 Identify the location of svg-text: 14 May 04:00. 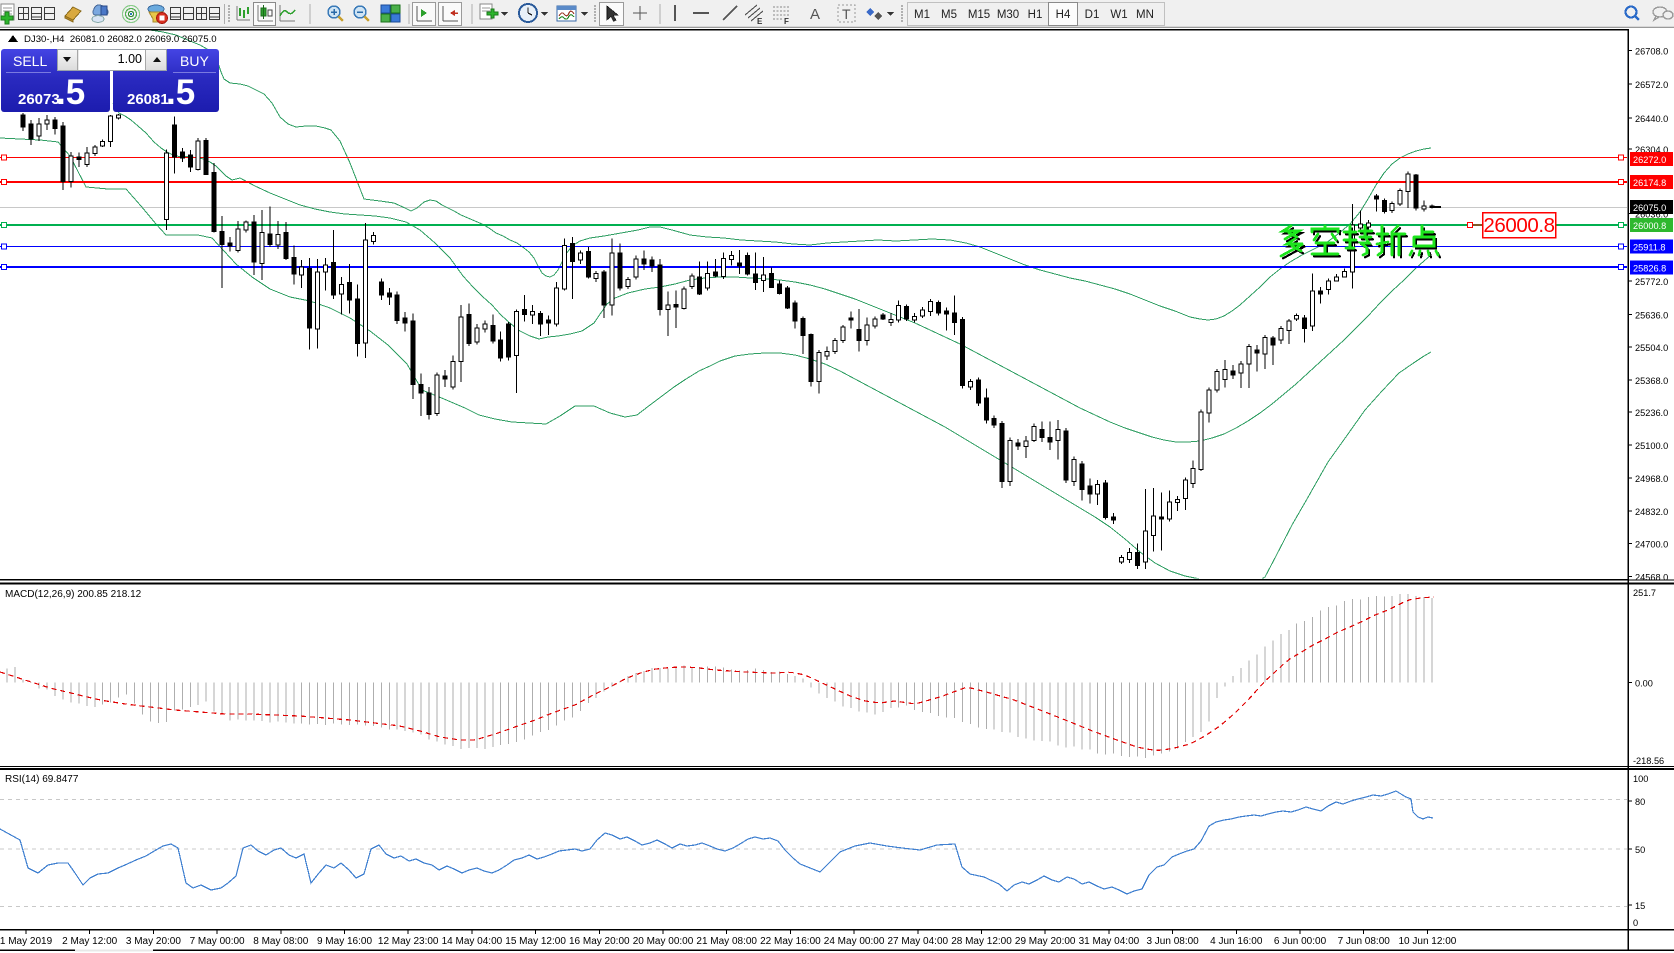
(472, 941).